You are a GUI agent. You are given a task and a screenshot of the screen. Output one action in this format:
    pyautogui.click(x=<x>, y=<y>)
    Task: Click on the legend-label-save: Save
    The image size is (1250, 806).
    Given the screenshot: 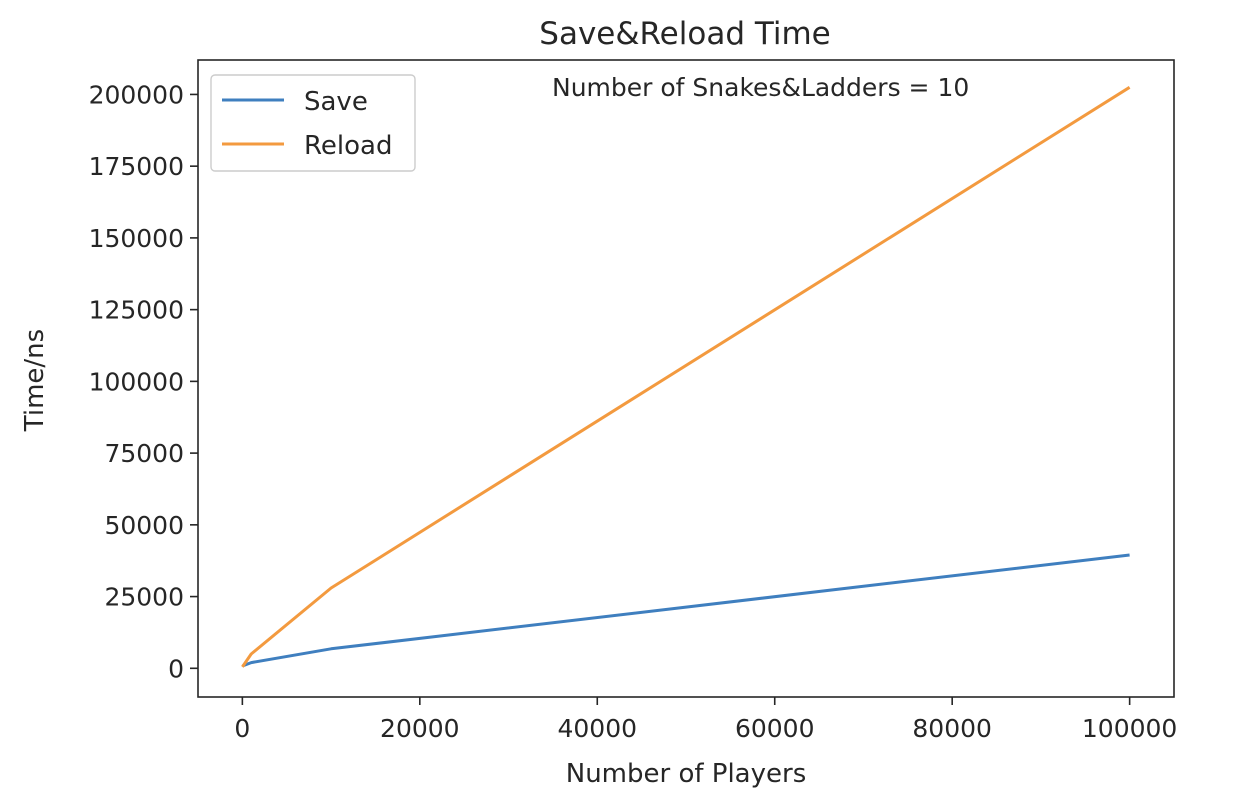 What is the action you would take?
    pyautogui.click(x=336, y=102)
    